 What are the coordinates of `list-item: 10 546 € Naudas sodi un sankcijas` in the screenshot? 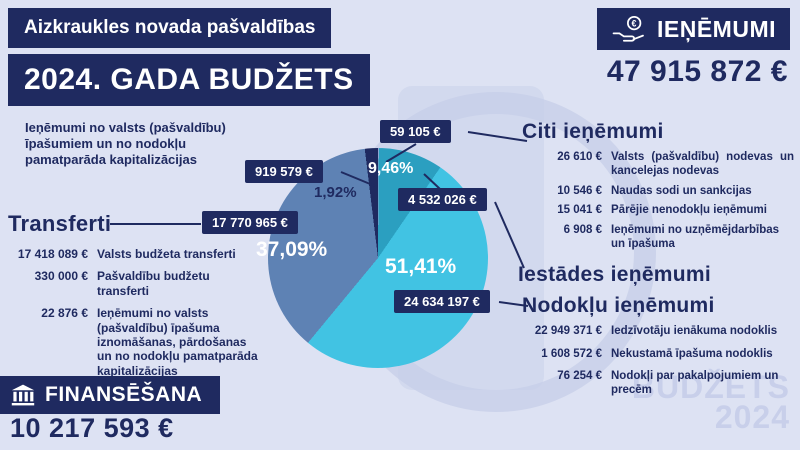 It's located at (658, 192).